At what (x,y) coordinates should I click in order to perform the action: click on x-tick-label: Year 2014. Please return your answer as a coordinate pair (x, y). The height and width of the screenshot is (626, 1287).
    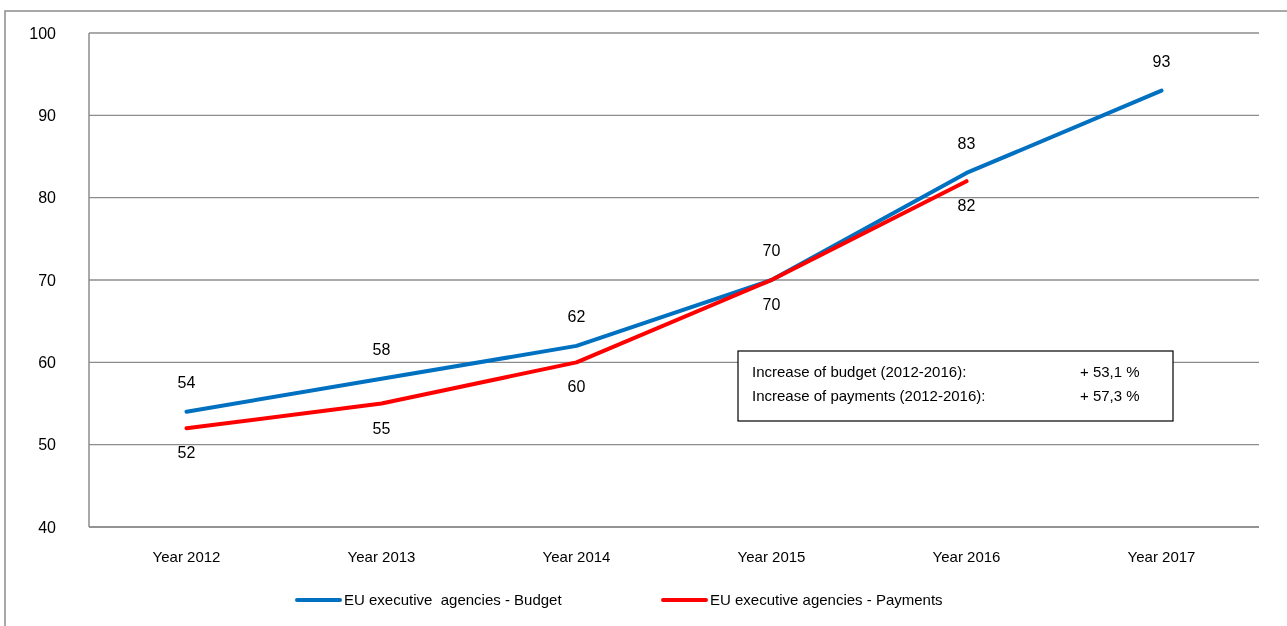
    Looking at the image, I should click on (576, 556).